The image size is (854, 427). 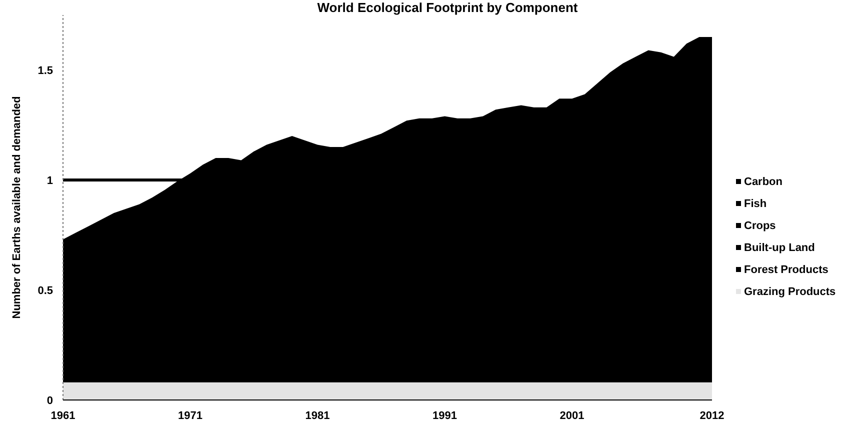 What do you see at coordinates (17, 207) in the screenshot?
I see `y-axis-title: Number of Earths available and demanded` at bounding box center [17, 207].